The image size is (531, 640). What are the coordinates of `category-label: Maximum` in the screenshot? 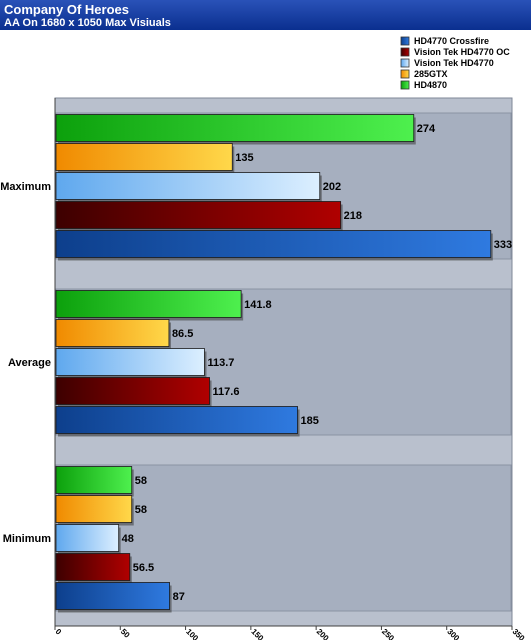 It's located at (25, 187).